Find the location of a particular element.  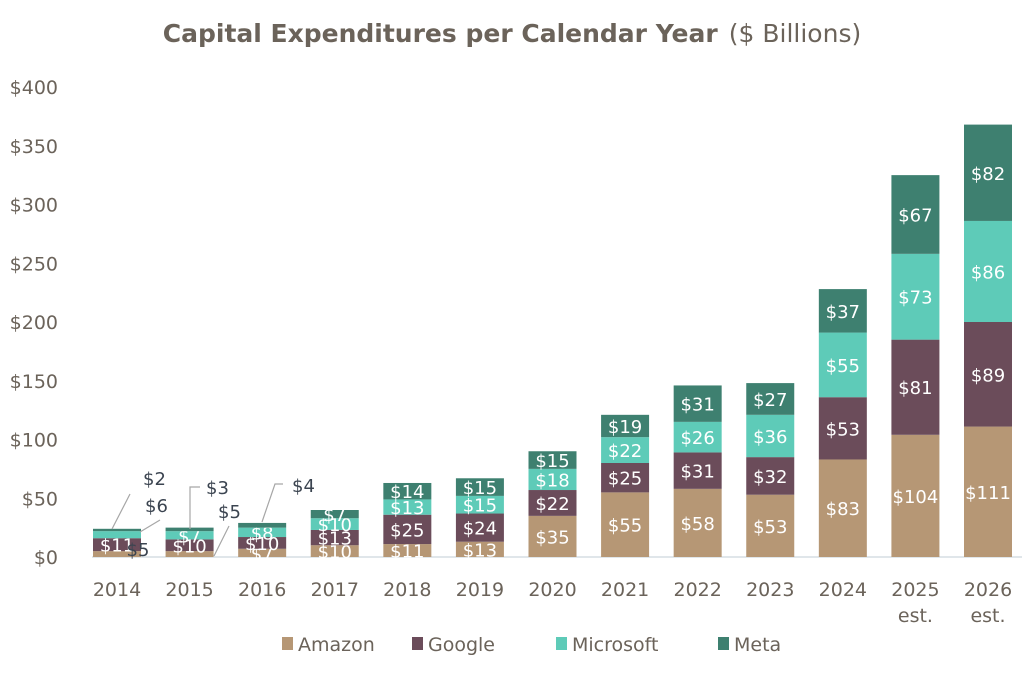

data-label-google: $89 is located at coordinates (988, 375).